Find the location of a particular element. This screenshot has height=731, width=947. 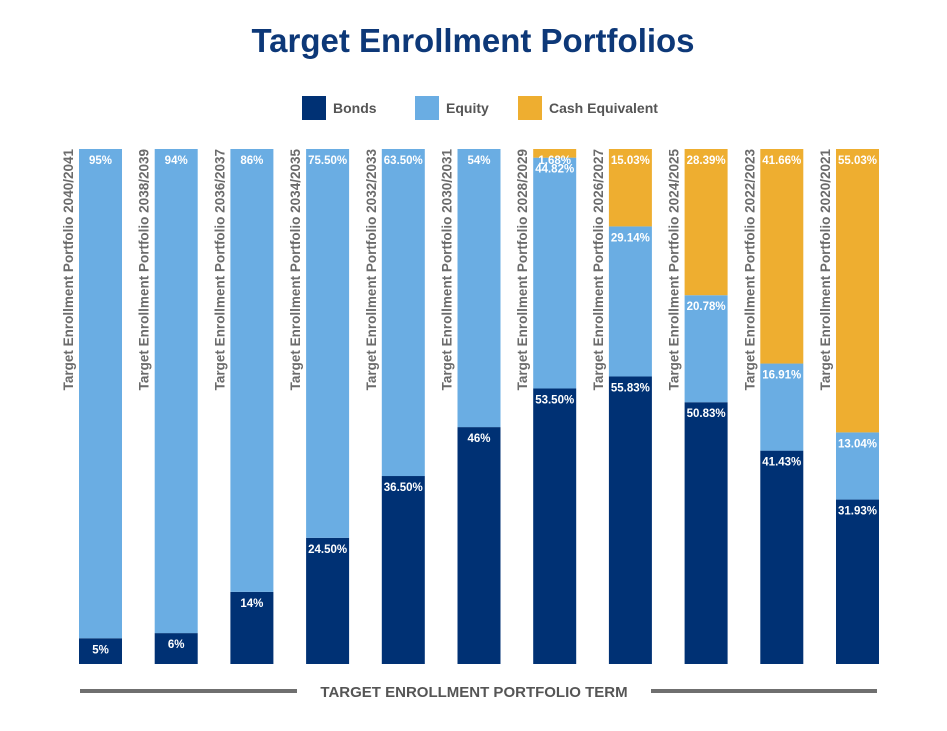

legend-swatch-bonds is located at coordinates (314, 108).